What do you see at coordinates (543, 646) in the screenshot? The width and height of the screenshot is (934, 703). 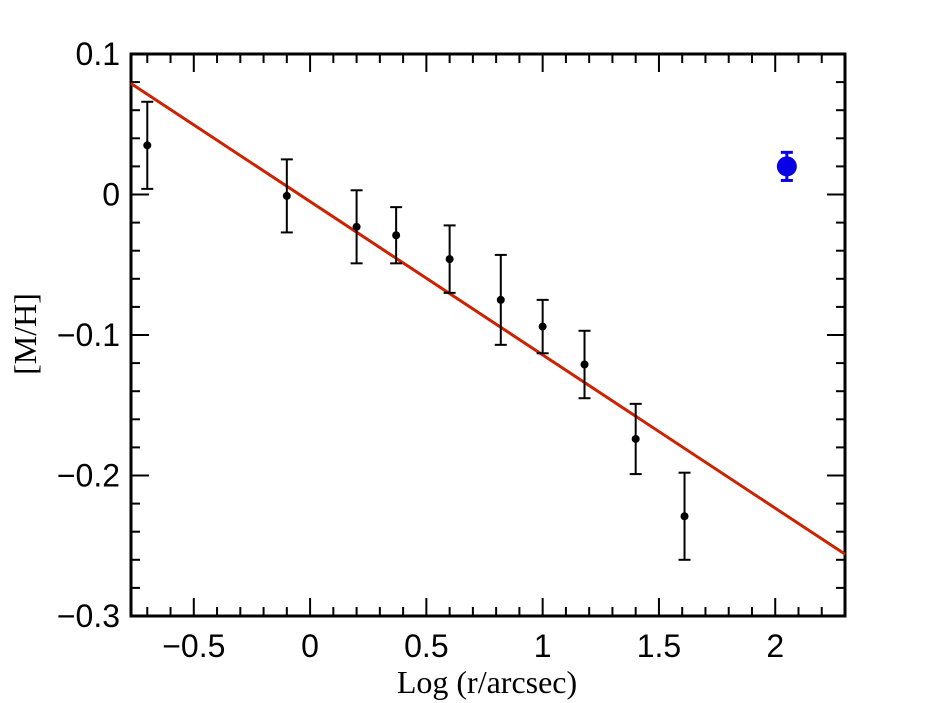 I see `x-tick-label: 1` at bounding box center [543, 646].